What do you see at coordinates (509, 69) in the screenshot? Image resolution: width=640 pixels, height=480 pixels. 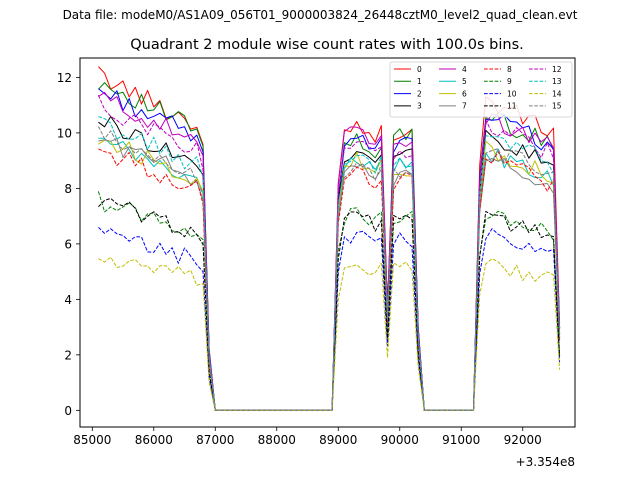 I see `legend-label-8: 8` at bounding box center [509, 69].